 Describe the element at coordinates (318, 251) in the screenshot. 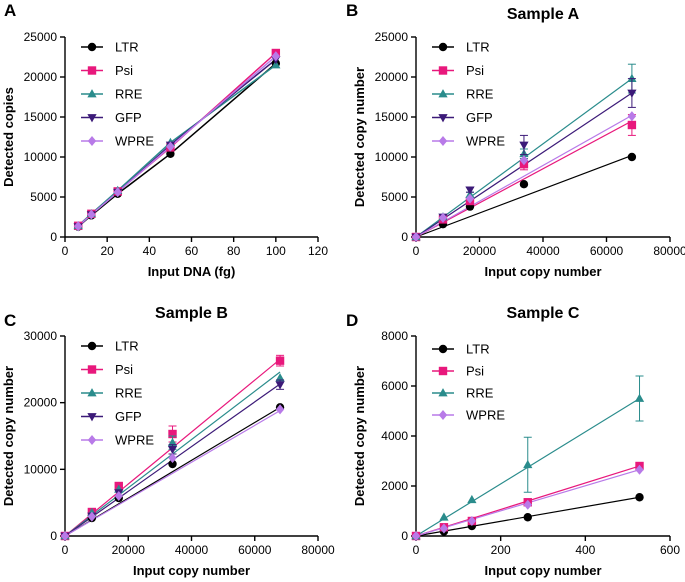

I see `x-tick-label: 120` at that location.